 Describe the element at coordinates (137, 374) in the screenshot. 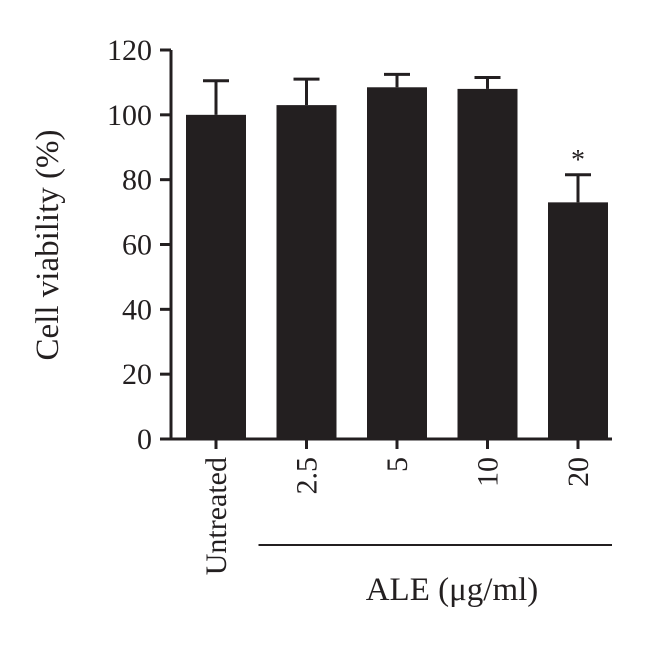

I see `y-tick-label: 20` at that location.